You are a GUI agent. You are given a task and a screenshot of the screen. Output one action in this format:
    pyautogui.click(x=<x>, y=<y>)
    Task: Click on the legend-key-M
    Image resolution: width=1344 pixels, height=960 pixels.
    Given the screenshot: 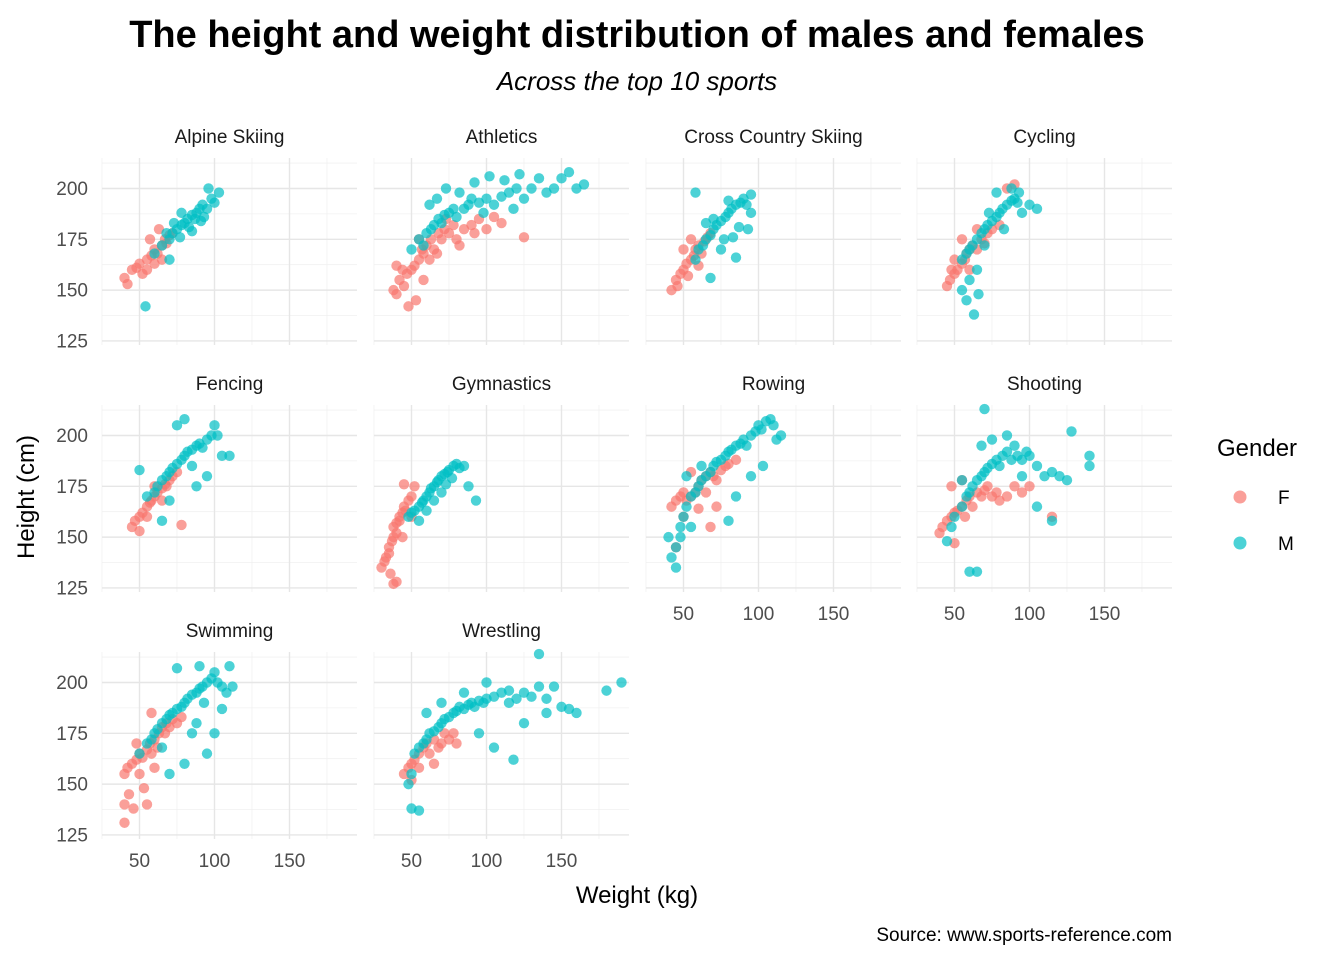 What is the action you would take?
    pyautogui.click(x=1240, y=543)
    